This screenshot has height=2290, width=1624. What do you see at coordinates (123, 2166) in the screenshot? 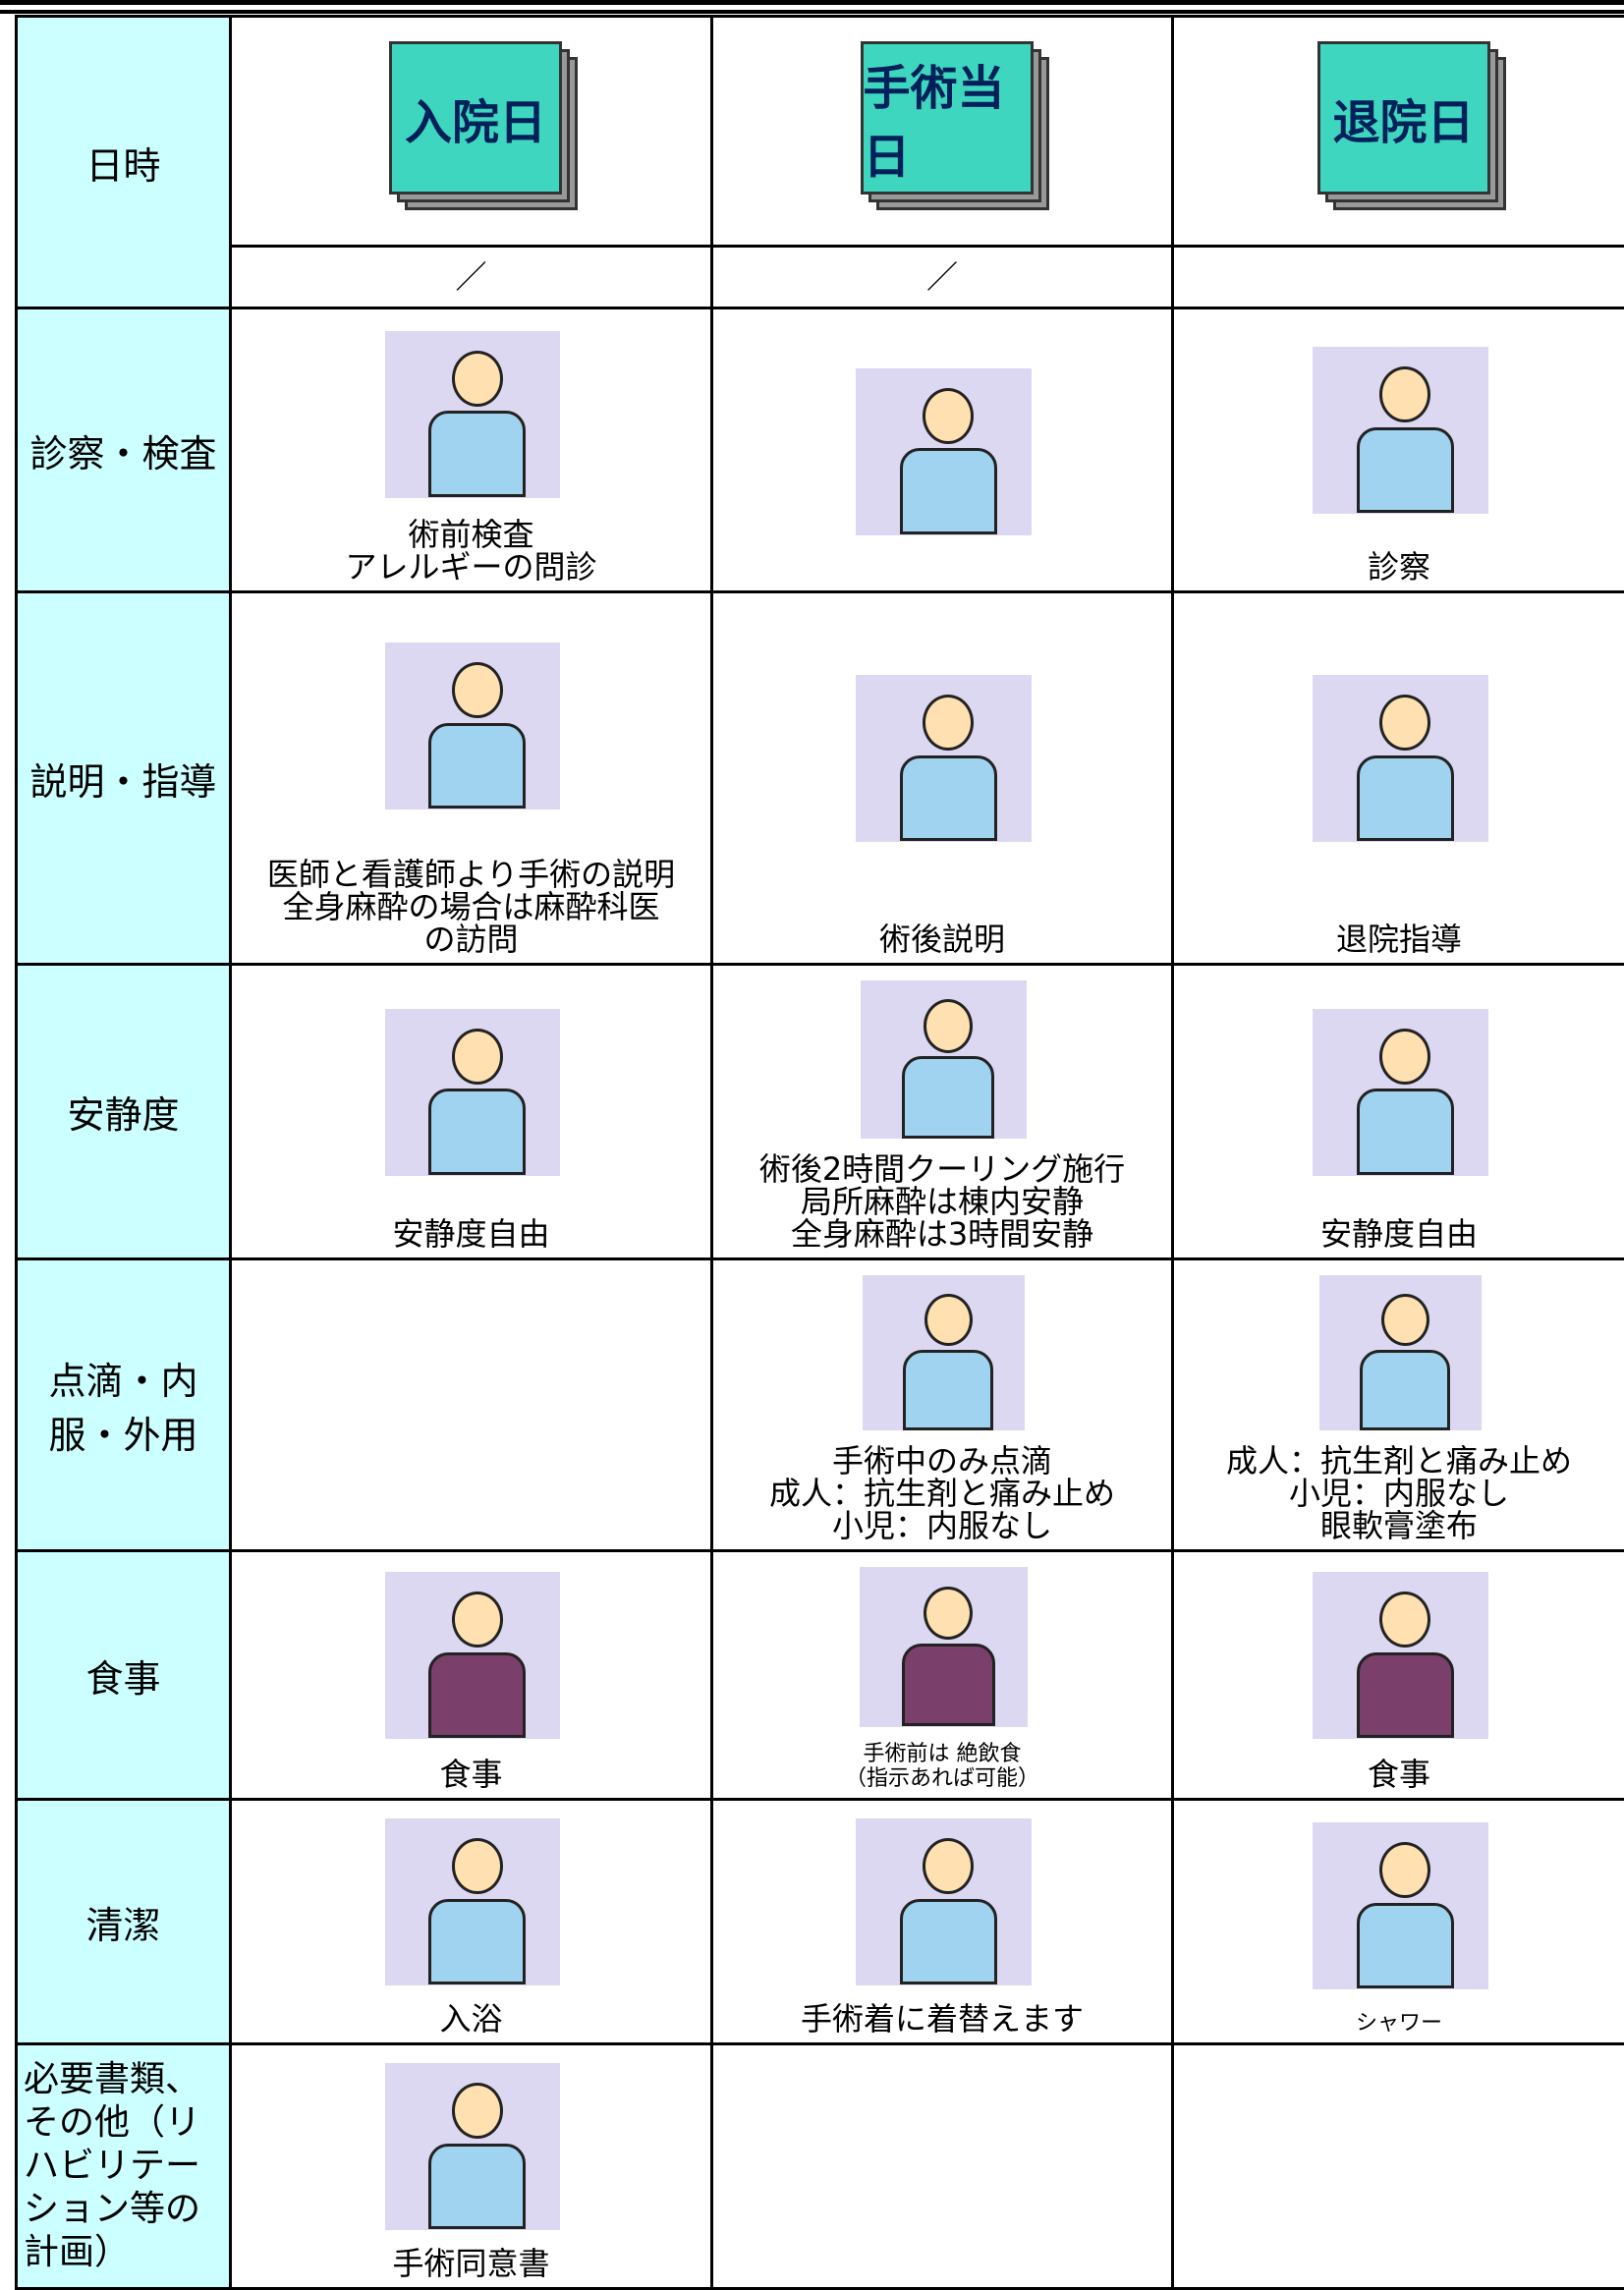
I see `row-label: 必要書類、その他（リハビリテーション等の計画）` at bounding box center [123, 2166].